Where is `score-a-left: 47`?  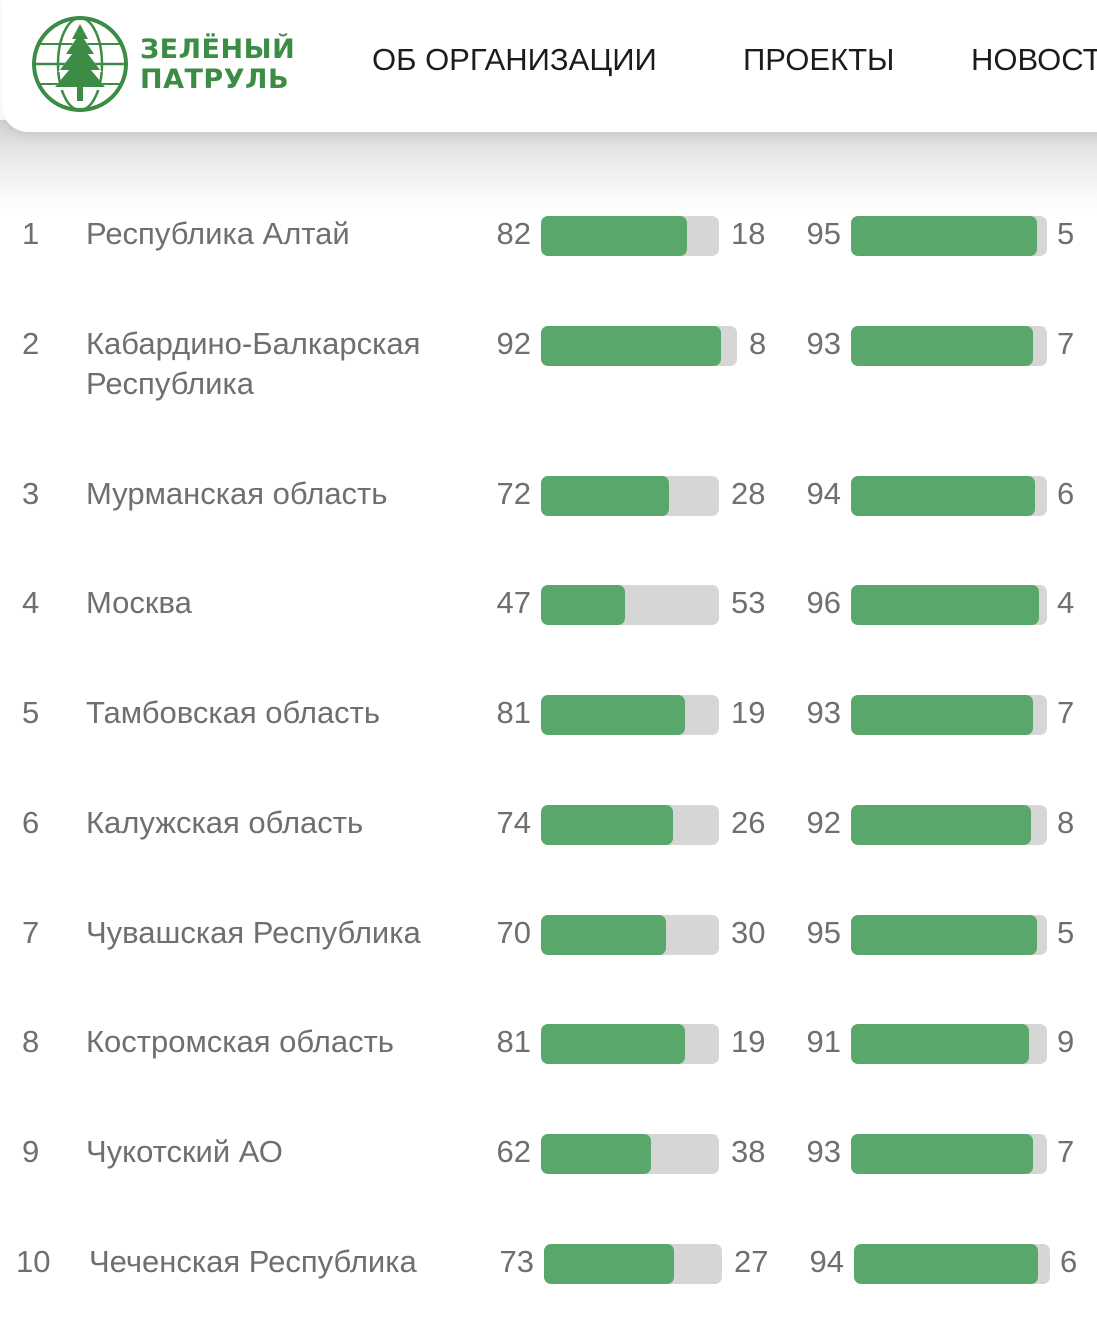 score-a-left: 47 is located at coordinates (513, 602).